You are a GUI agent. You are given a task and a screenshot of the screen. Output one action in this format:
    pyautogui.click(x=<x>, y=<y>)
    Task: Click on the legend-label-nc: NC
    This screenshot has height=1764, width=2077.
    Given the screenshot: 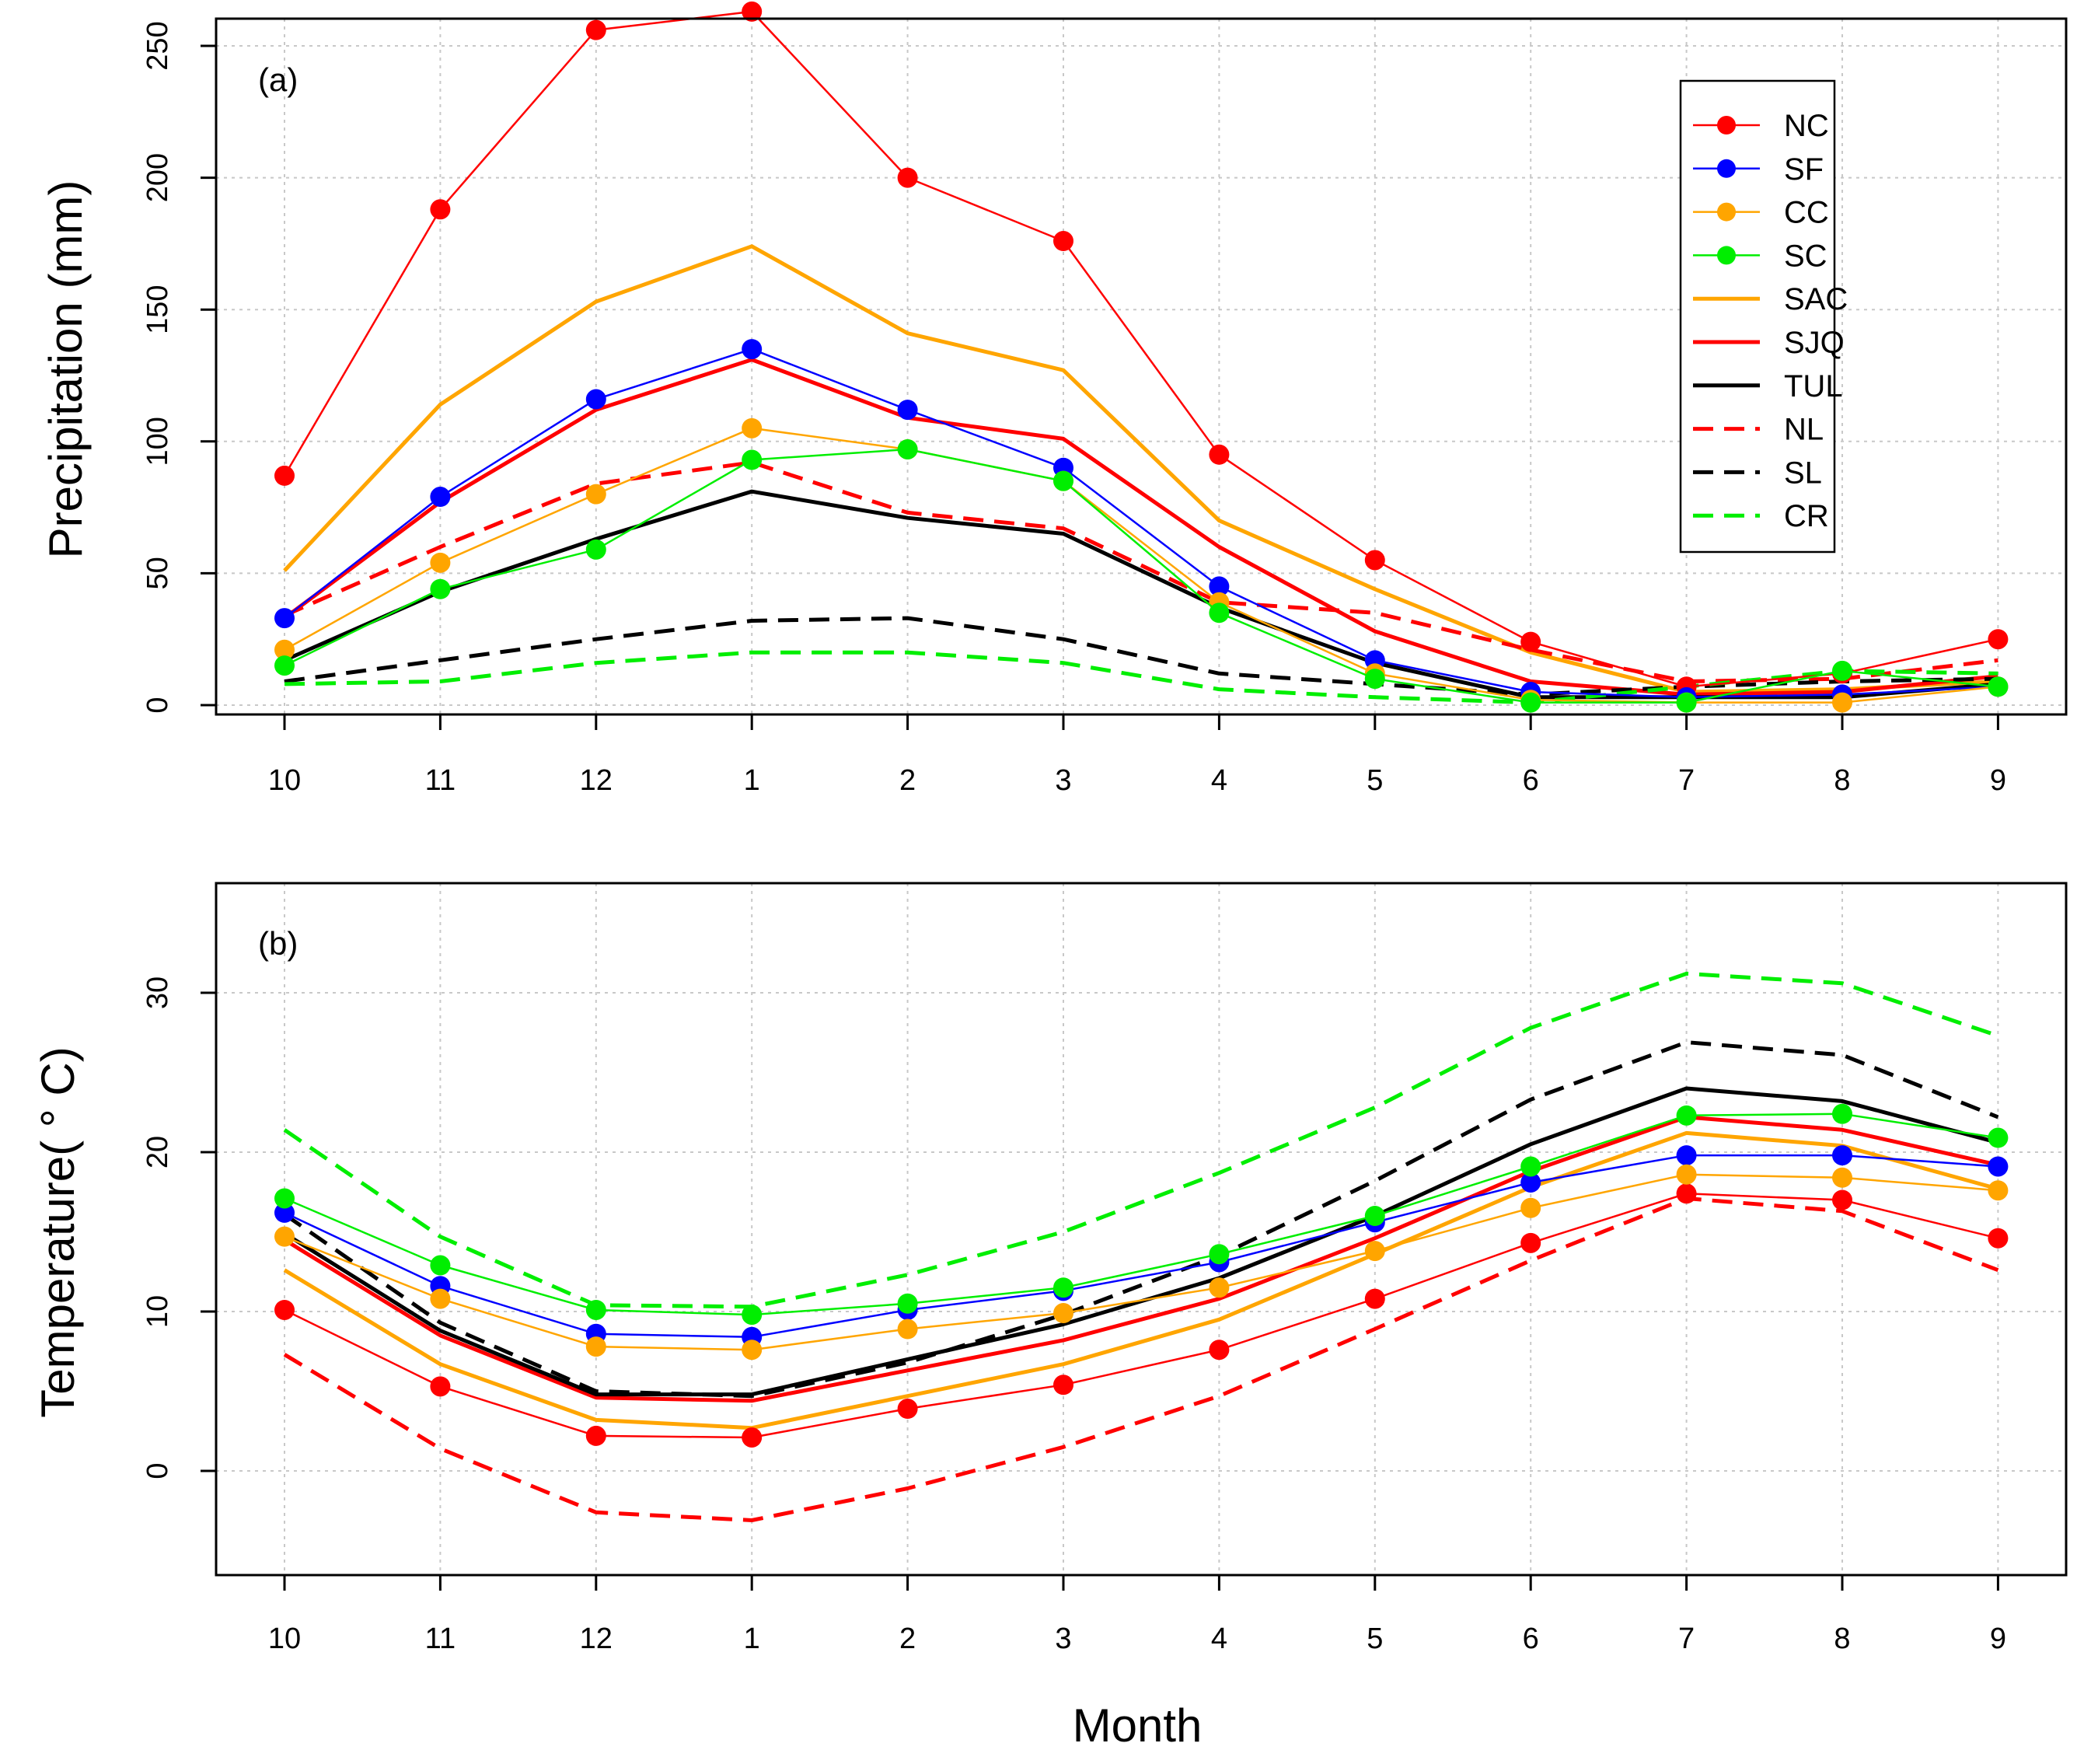 What is the action you would take?
    pyautogui.click(x=1807, y=126)
    